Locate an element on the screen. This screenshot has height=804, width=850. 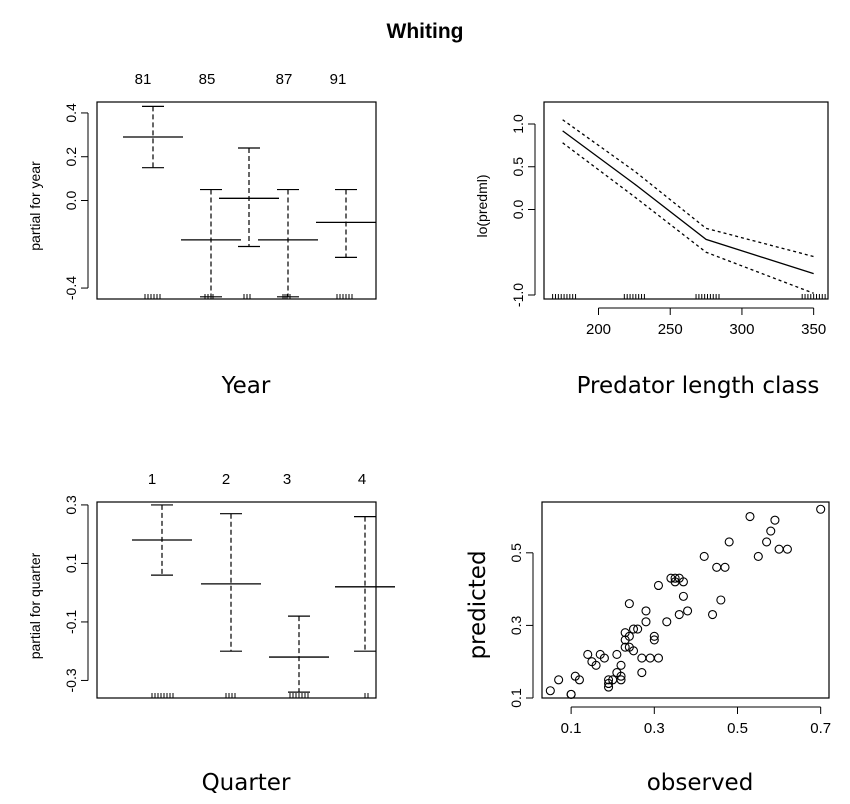
length-xlabel: Predator length class is located at coordinates (698, 386).